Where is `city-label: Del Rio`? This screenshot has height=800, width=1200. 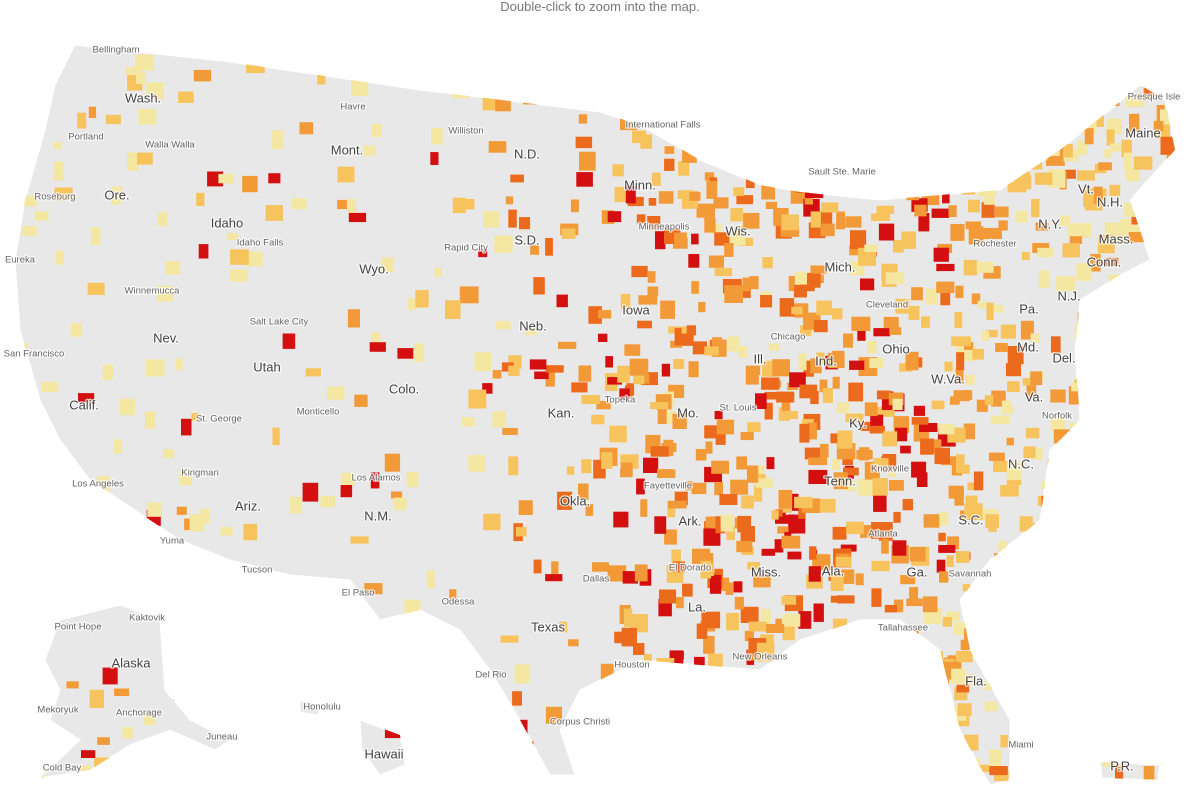 city-label: Del Rio is located at coordinates (490, 675).